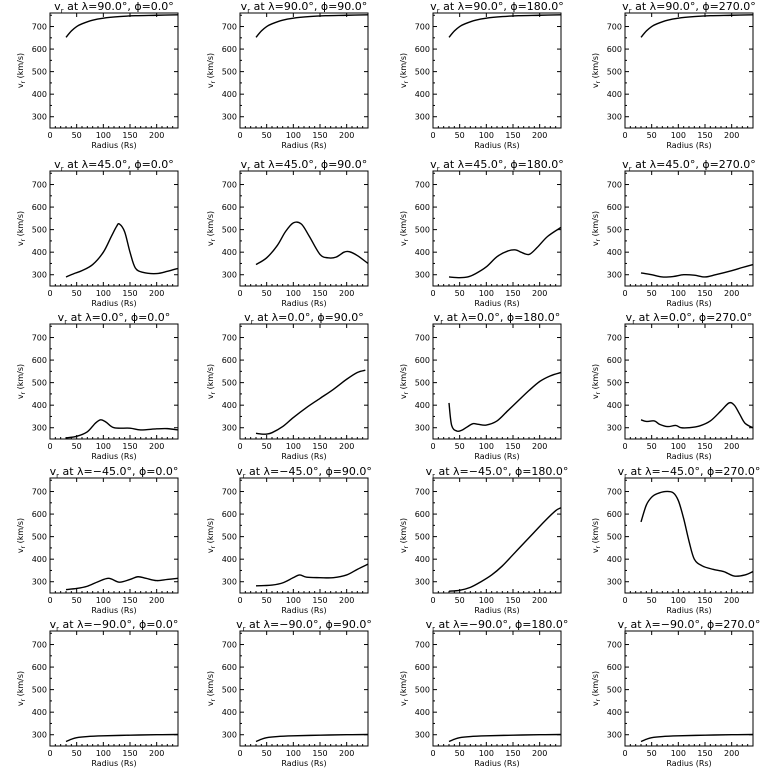 This screenshot has width=768, height=768. I want to click on panel-title: vr at λ=−45.0°, ϕ=90.0°, so click(304, 472).